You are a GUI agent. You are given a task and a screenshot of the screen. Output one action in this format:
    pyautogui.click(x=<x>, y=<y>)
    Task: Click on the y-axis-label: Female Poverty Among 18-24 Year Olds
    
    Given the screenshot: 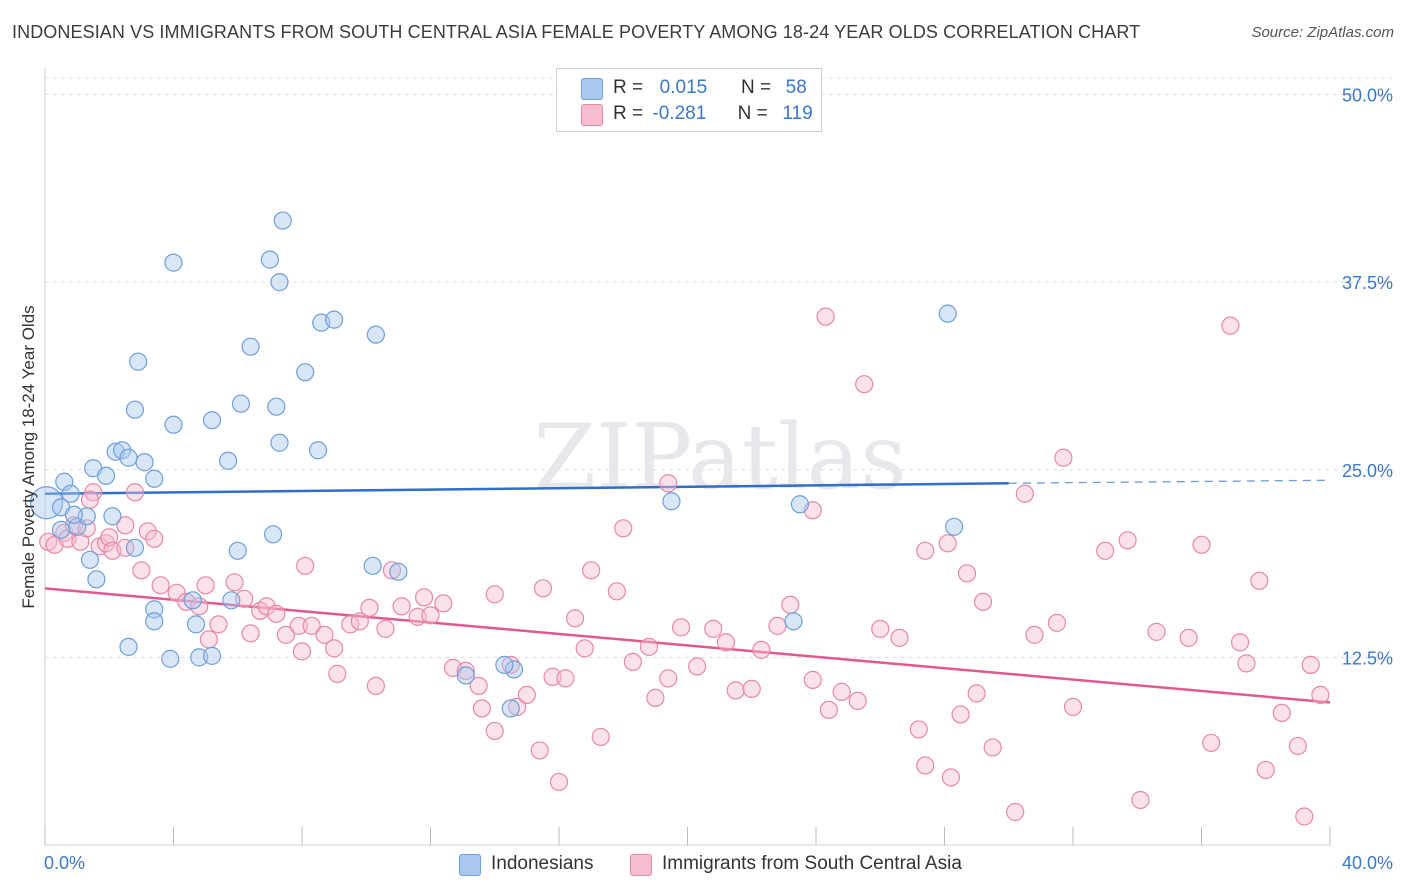 What is the action you would take?
    pyautogui.click(x=28, y=456)
    